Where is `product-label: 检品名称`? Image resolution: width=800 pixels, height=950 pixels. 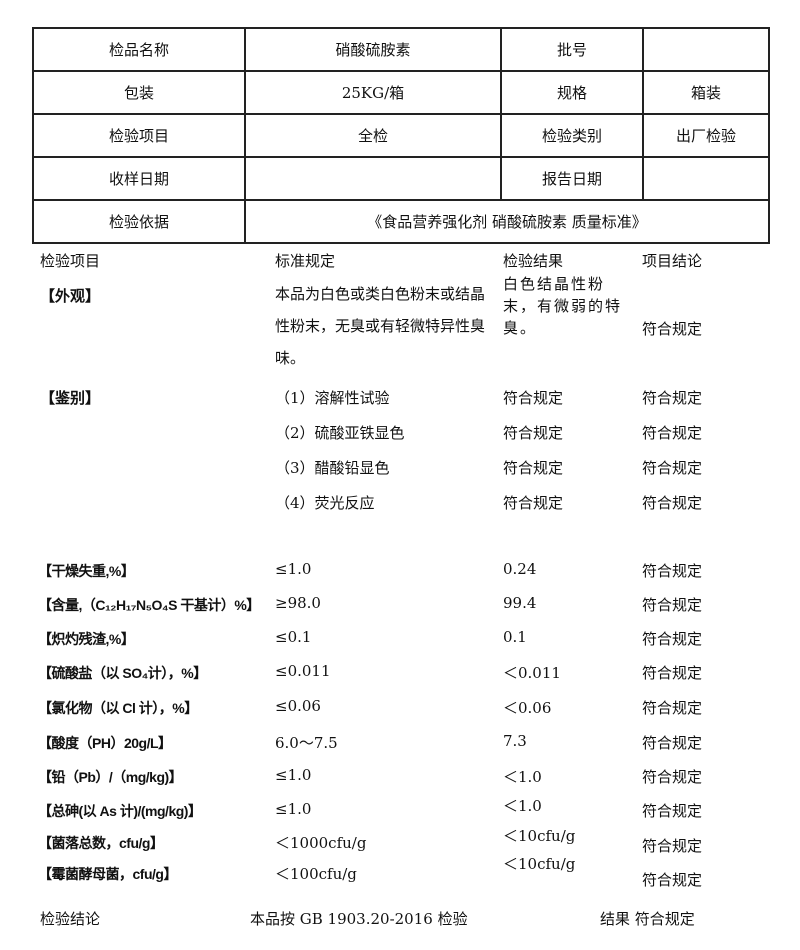
product-label: 检品名称 is located at coordinates (139, 49).